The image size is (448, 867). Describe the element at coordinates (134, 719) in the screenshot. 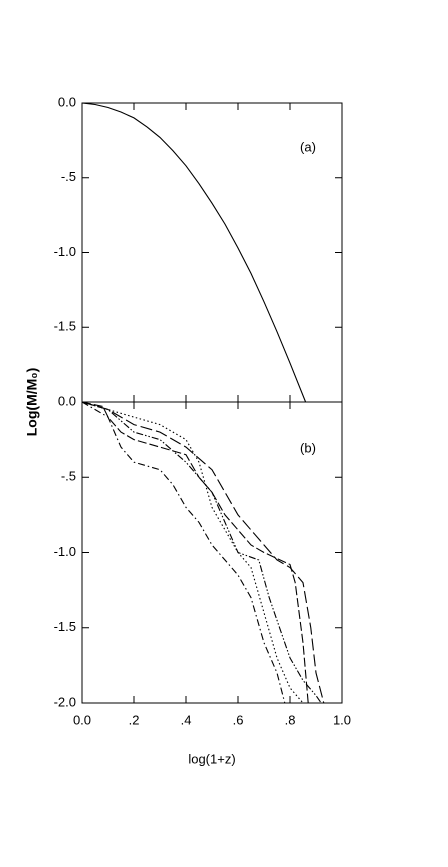

I see `x-tick-label: .2` at that location.